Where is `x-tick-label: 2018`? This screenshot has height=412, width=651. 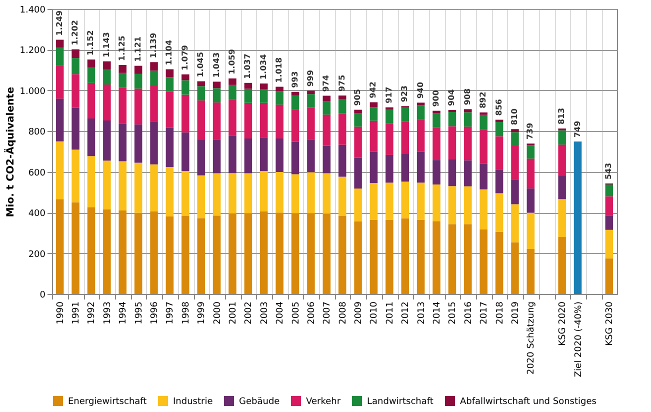
x-tick-label: 2018 is located at coordinates (500, 312).